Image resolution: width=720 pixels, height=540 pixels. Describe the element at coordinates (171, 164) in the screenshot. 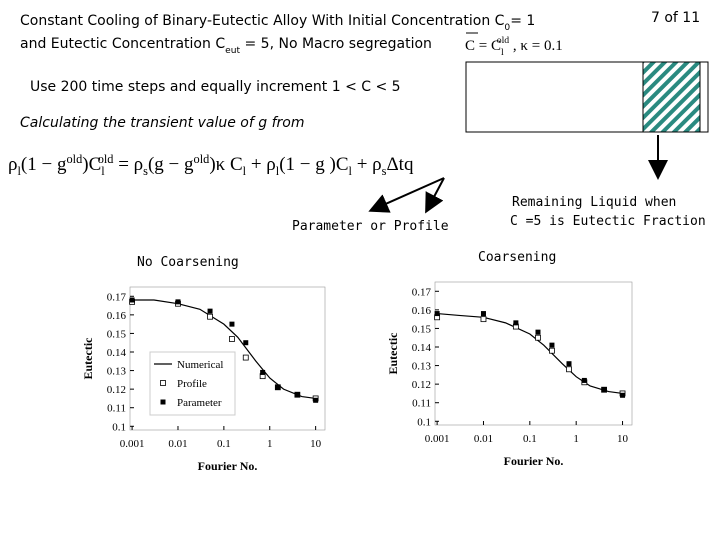

I see `text-segment: (g − g` at that location.